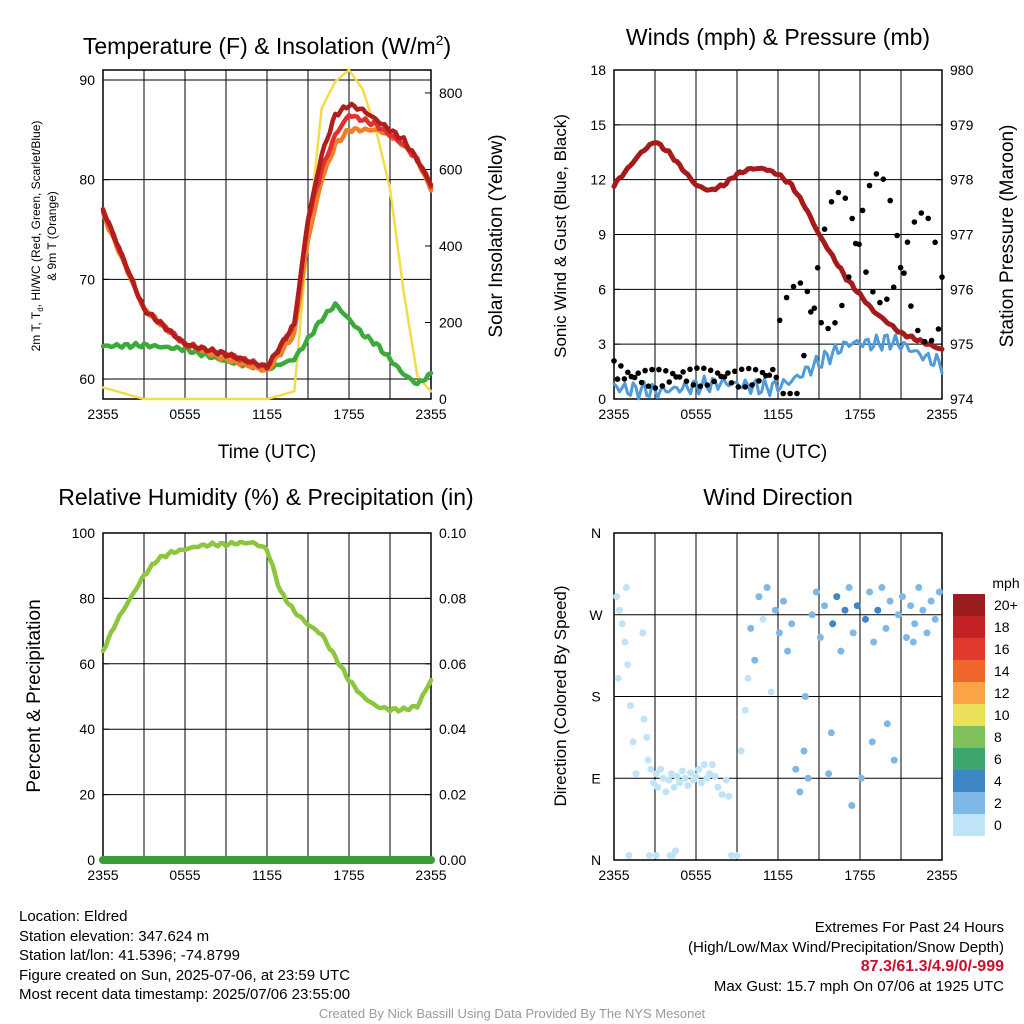 This screenshot has height=1024, width=1024. What do you see at coordinates (348, 414) in the screenshot?
I see `temp-x-tick: 1755` at bounding box center [348, 414].